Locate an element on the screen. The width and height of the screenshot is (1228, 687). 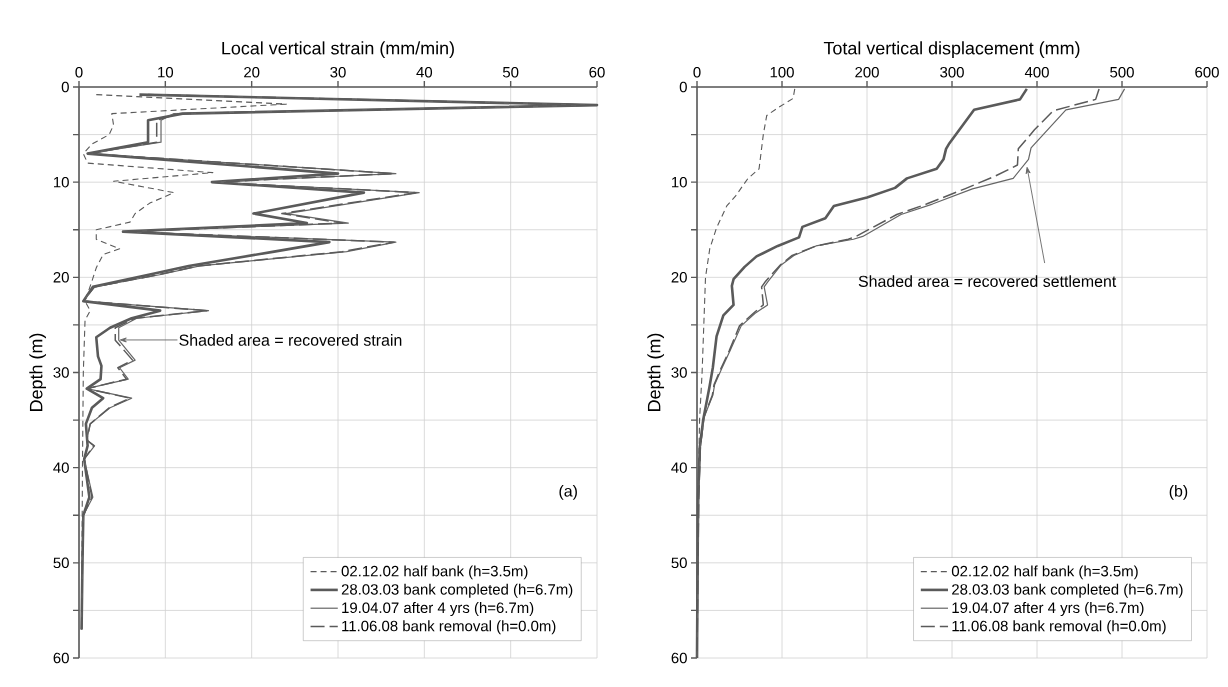
annotation: (a) is located at coordinates (568, 492).